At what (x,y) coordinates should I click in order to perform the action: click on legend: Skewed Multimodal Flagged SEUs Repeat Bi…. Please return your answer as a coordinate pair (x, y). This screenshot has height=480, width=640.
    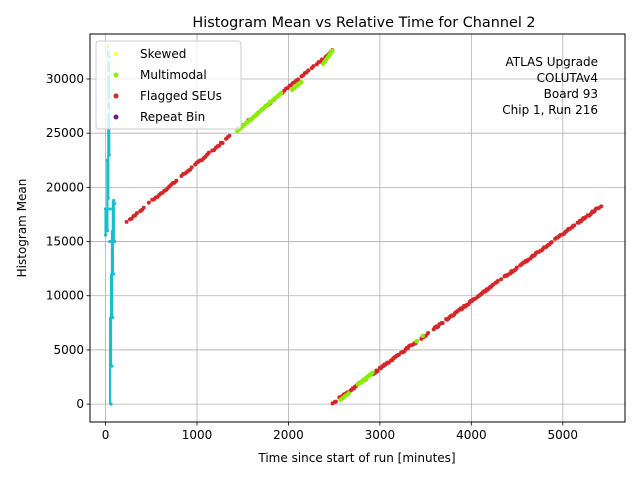
    Looking at the image, I should click on (168, 85).